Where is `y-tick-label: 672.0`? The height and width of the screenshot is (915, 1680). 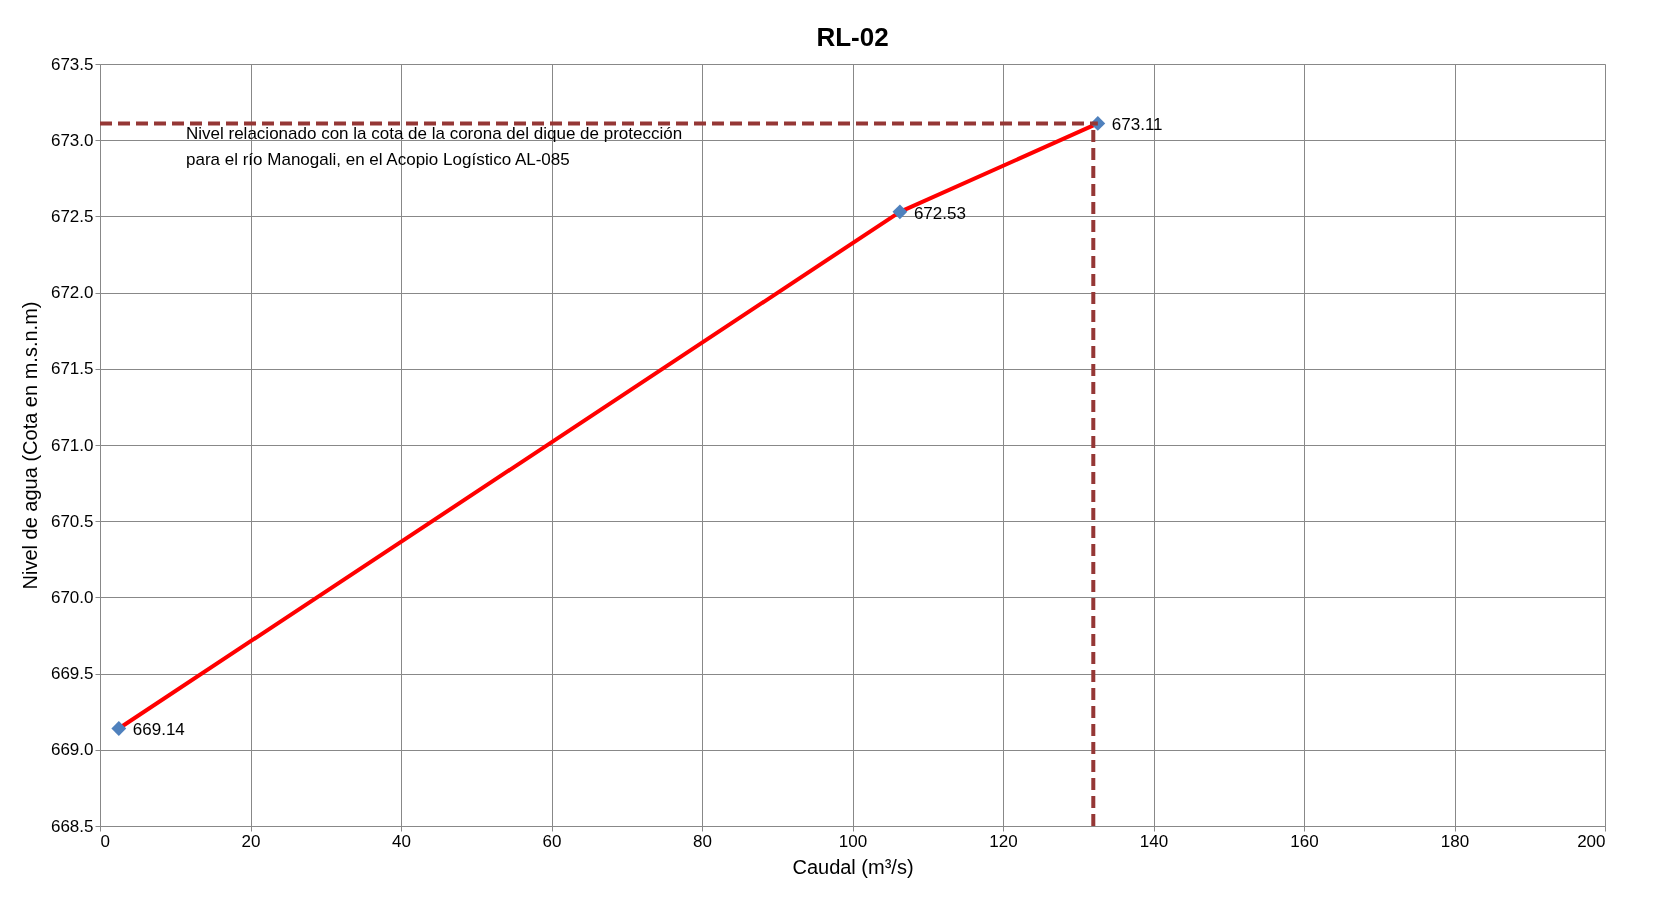
y-tick-label: 672.0 is located at coordinates (72, 293).